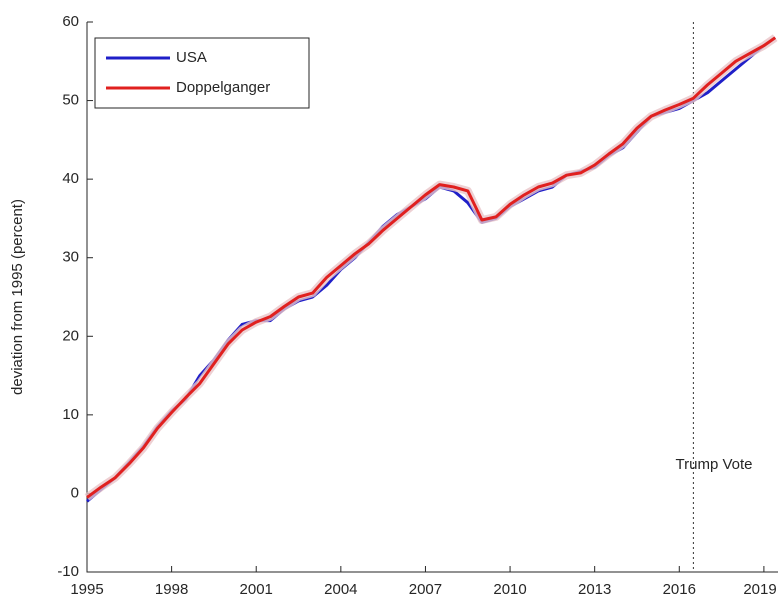  What do you see at coordinates (70, 414) in the screenshot?
I see `y-tick-label: 10` at bounding box center [70, 414].